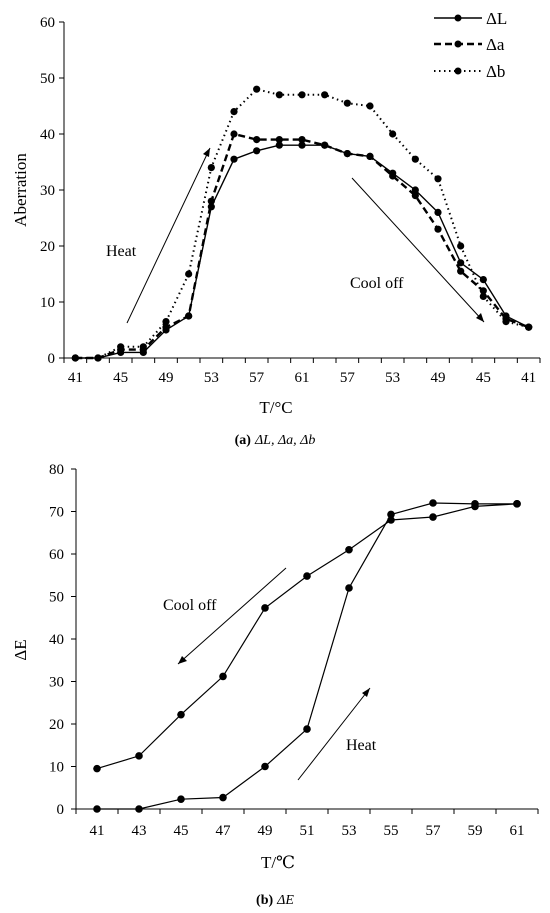 This screenshot has width=550, height=913. I want to click on chart-b-x-tick-label: 53, so click(349, 831).